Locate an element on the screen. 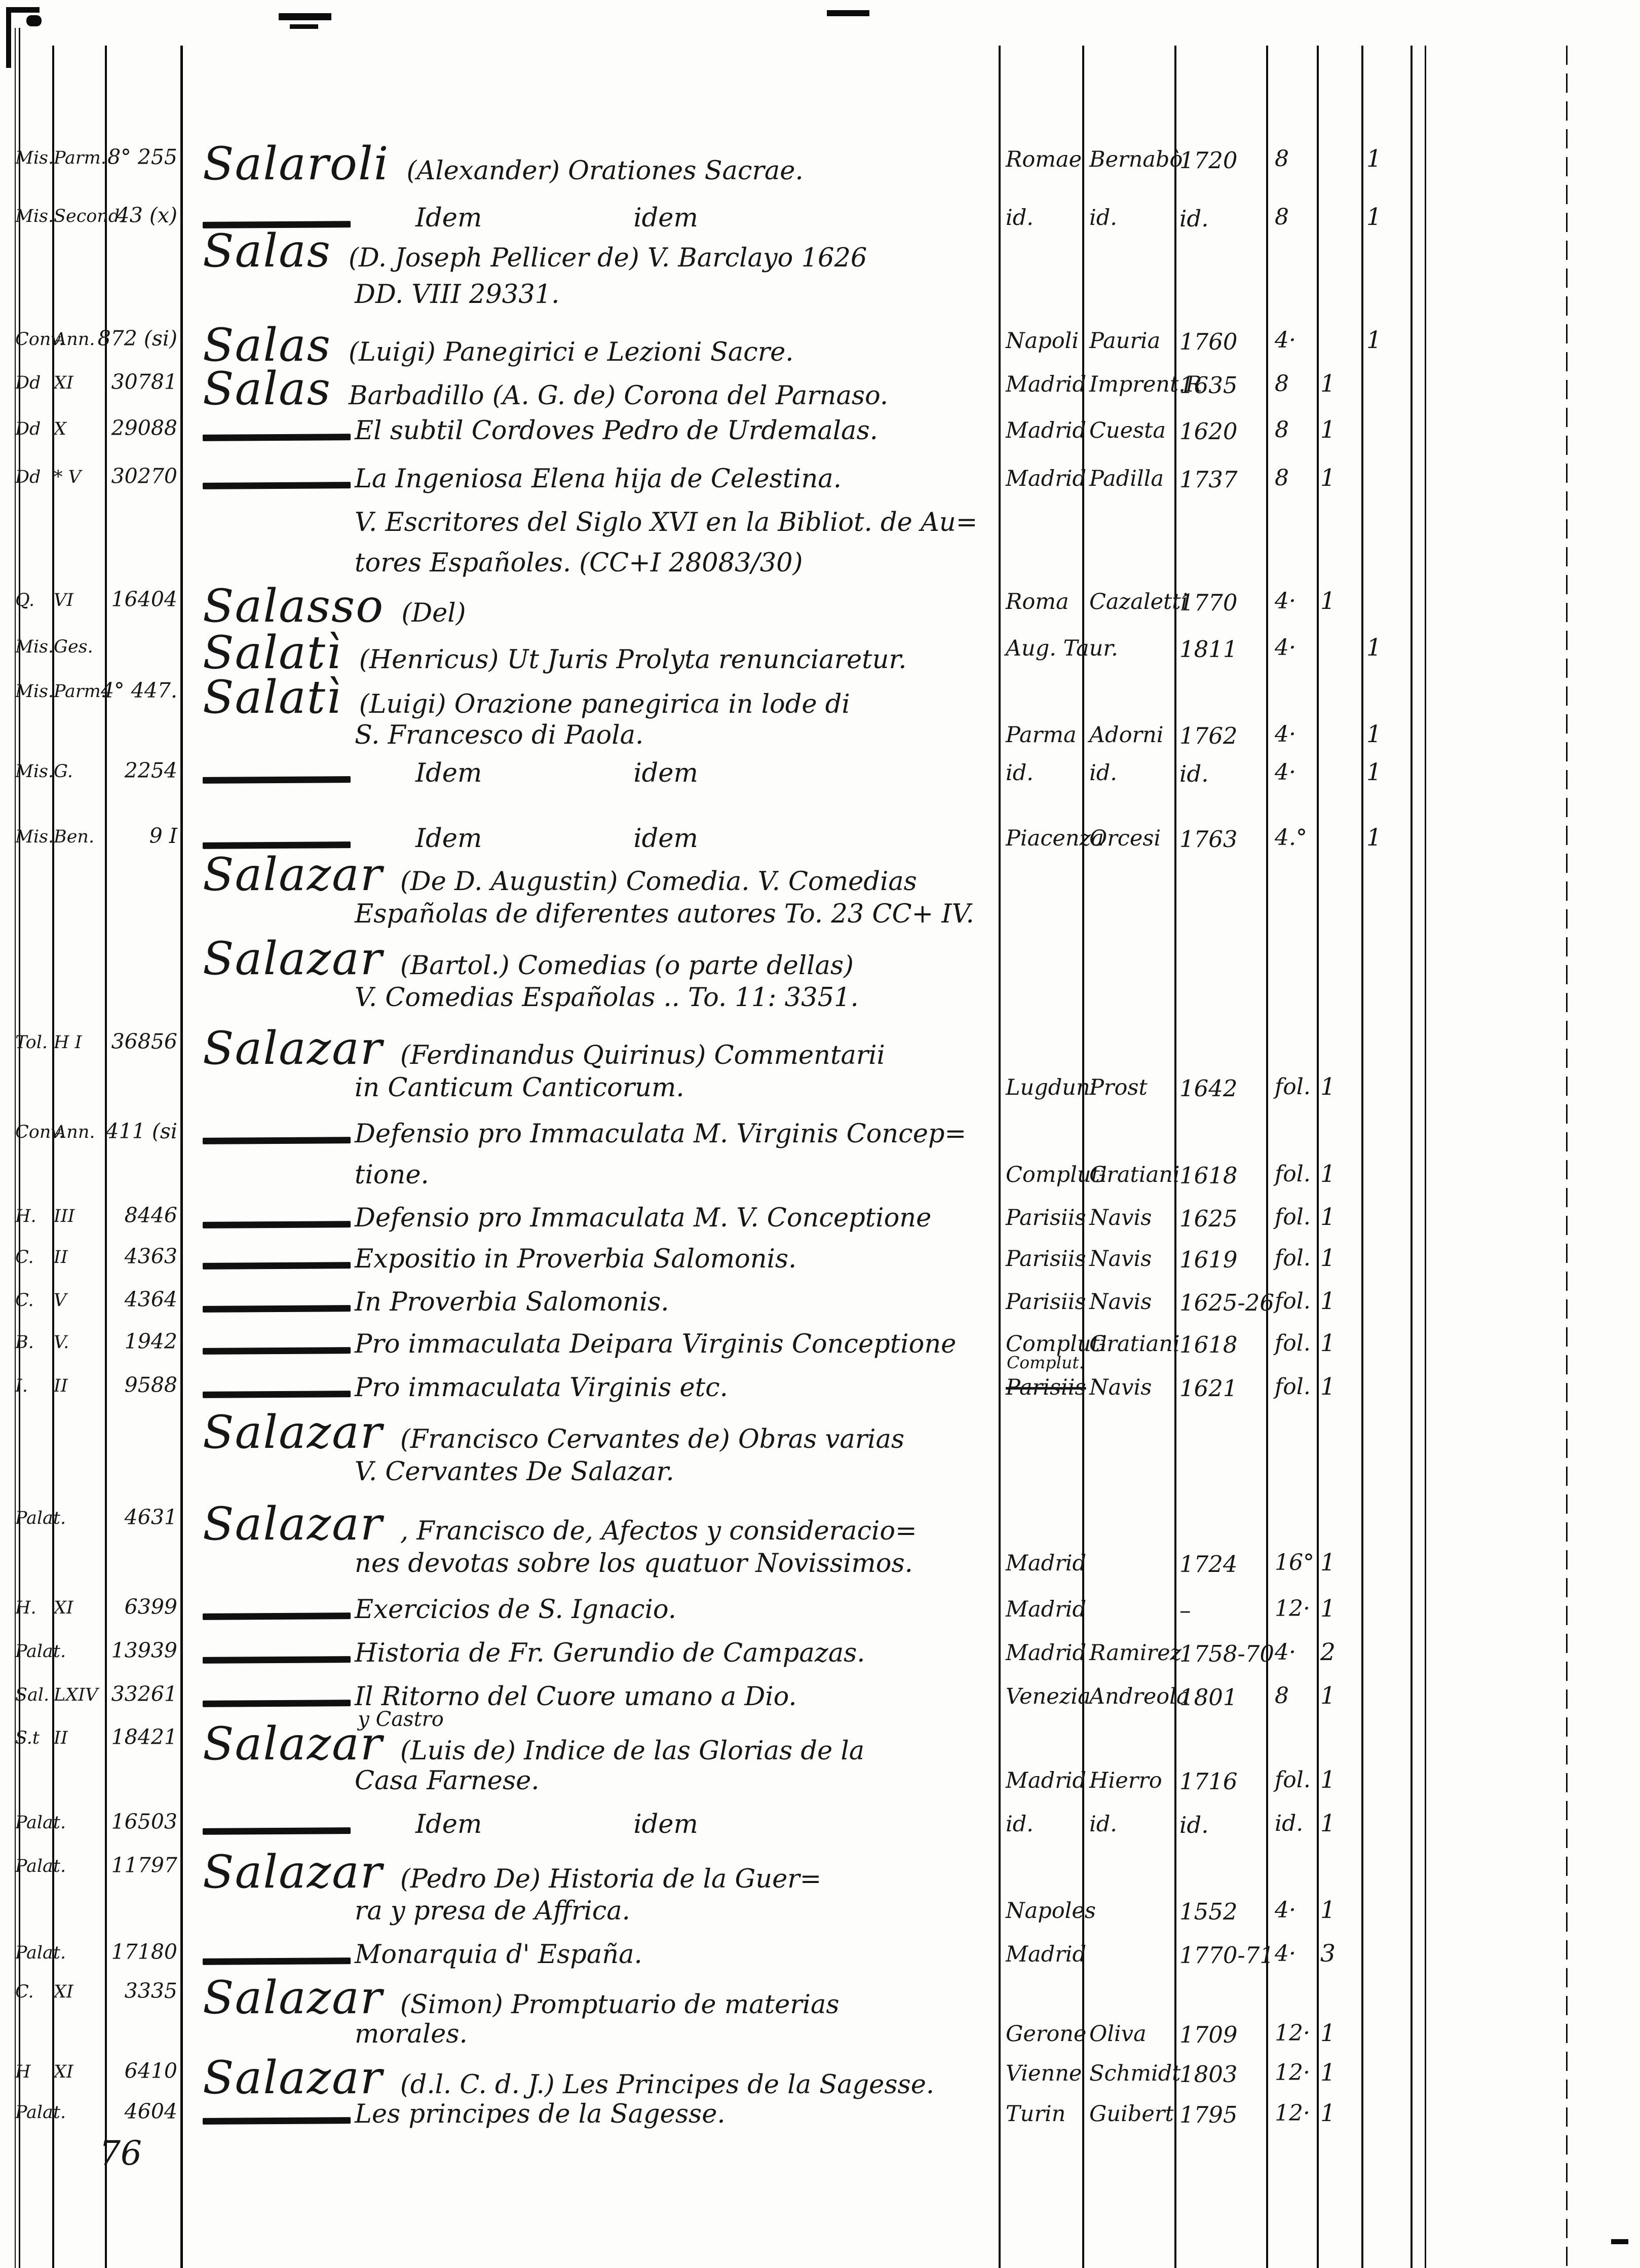  place-cell: Roma is located at coordinates (1037, 601).